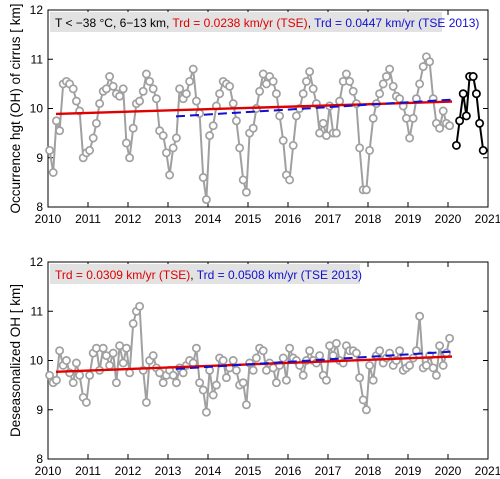  I want to click on x-tick-label: 2021, so click(487, 219).